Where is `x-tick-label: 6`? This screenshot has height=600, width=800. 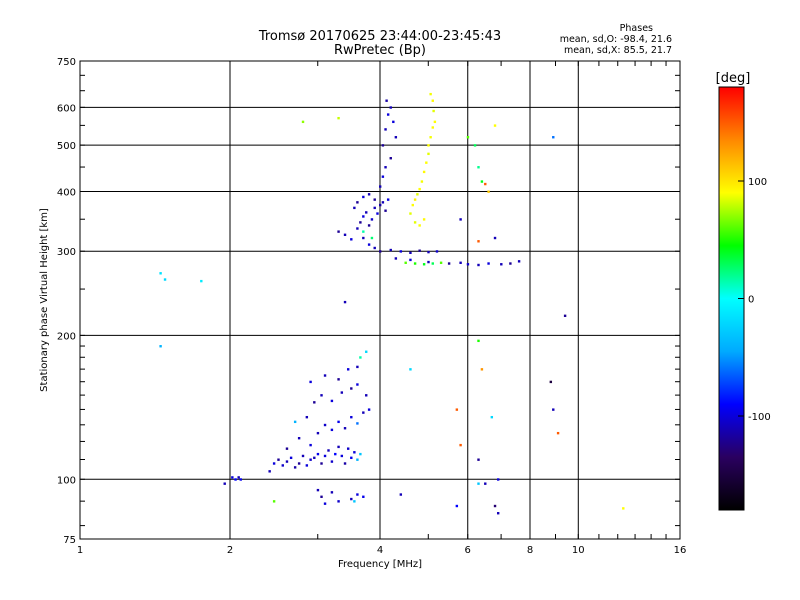
x-tick-label: 6 is located at coordinates (468, 550).